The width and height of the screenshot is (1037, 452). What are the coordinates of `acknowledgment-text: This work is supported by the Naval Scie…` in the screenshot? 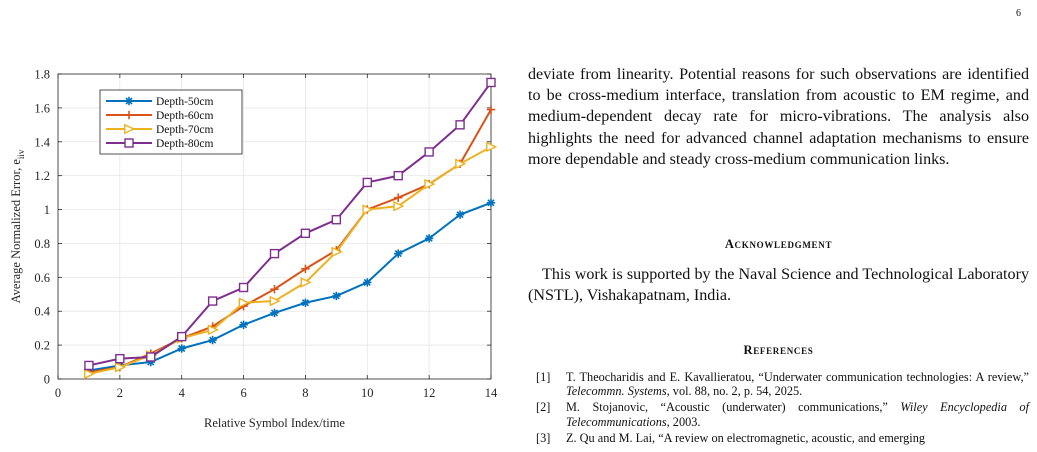 It's located at (778, 285).